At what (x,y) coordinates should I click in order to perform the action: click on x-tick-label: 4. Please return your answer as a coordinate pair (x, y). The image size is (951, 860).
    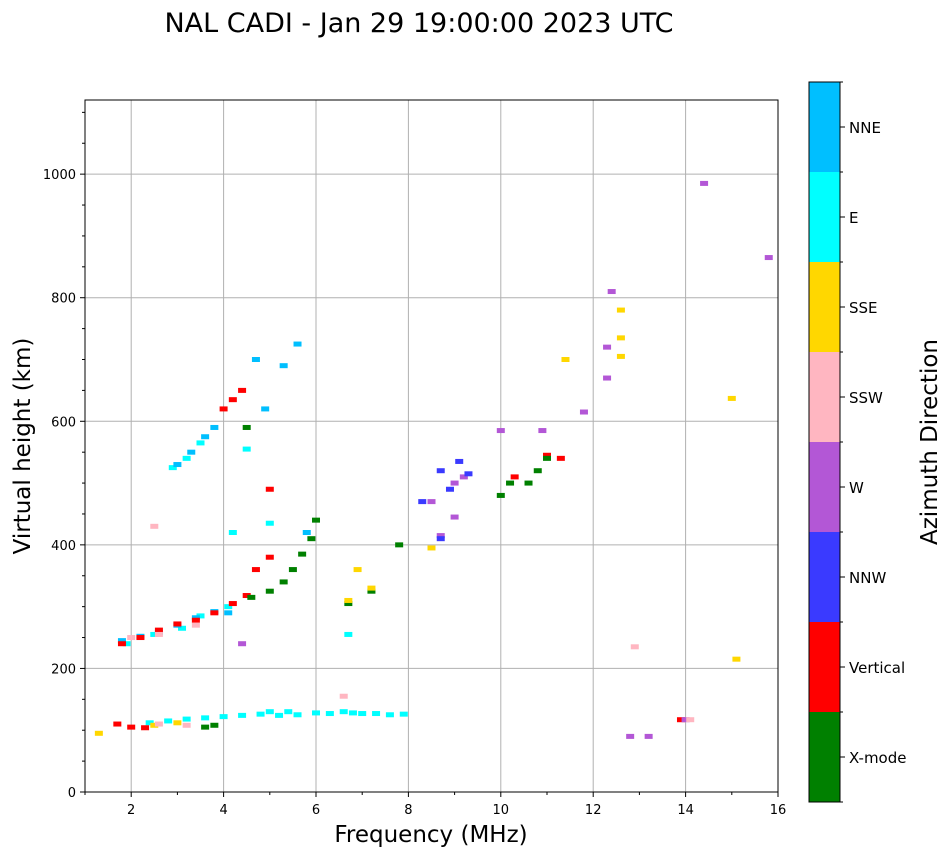
    Looking at the image, I should click on (223, 810).